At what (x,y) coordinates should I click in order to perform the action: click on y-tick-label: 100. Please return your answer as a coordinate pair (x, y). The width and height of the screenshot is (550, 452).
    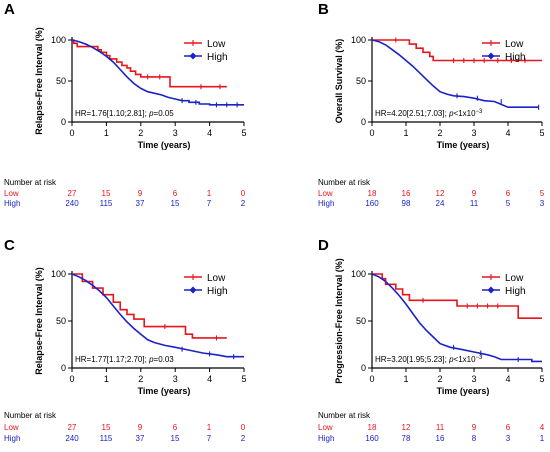
    Looking at the image, I should click on (58, 274).